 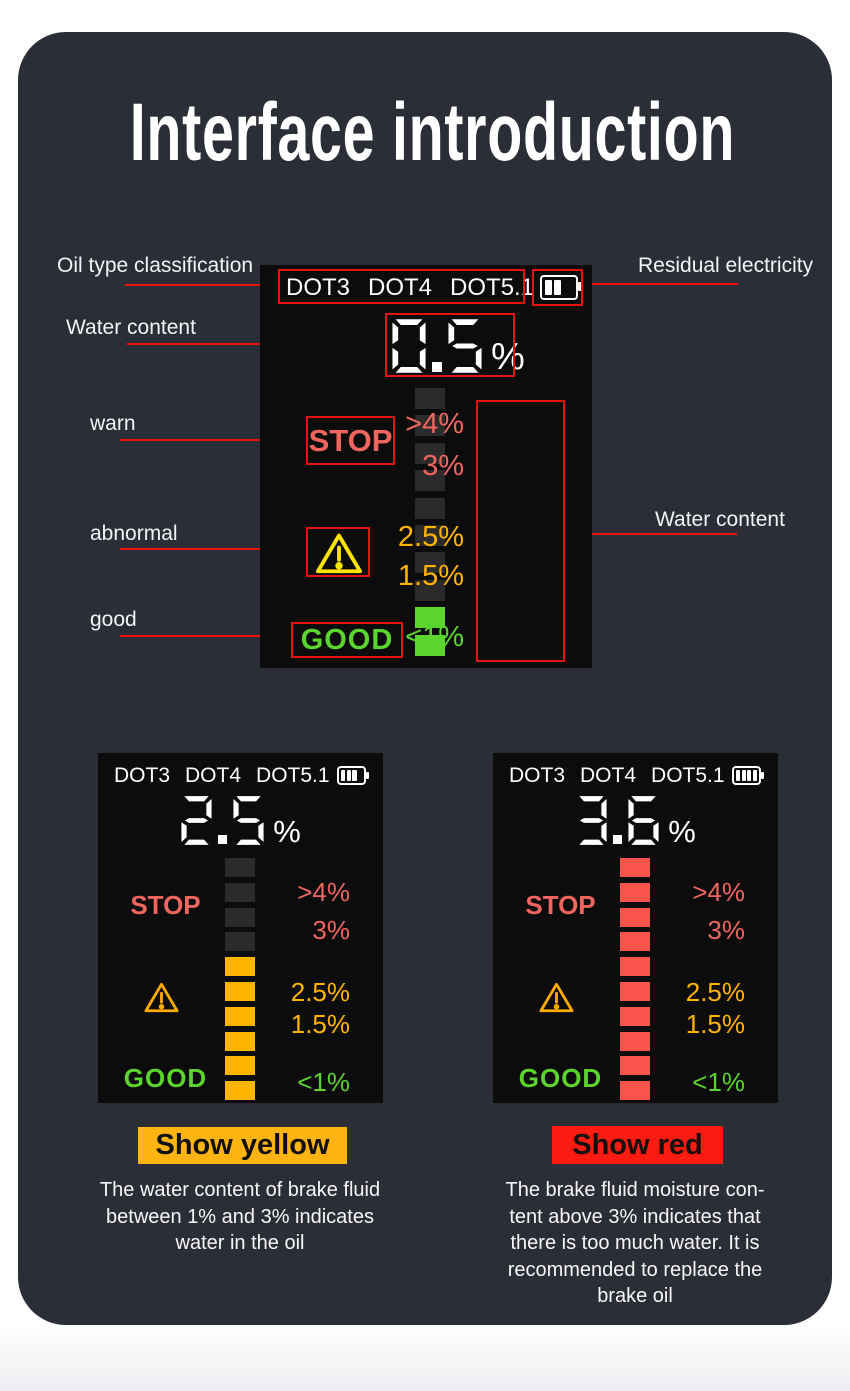 I want to click on label-residual: Residual electricity, so click(x=726, y=265).